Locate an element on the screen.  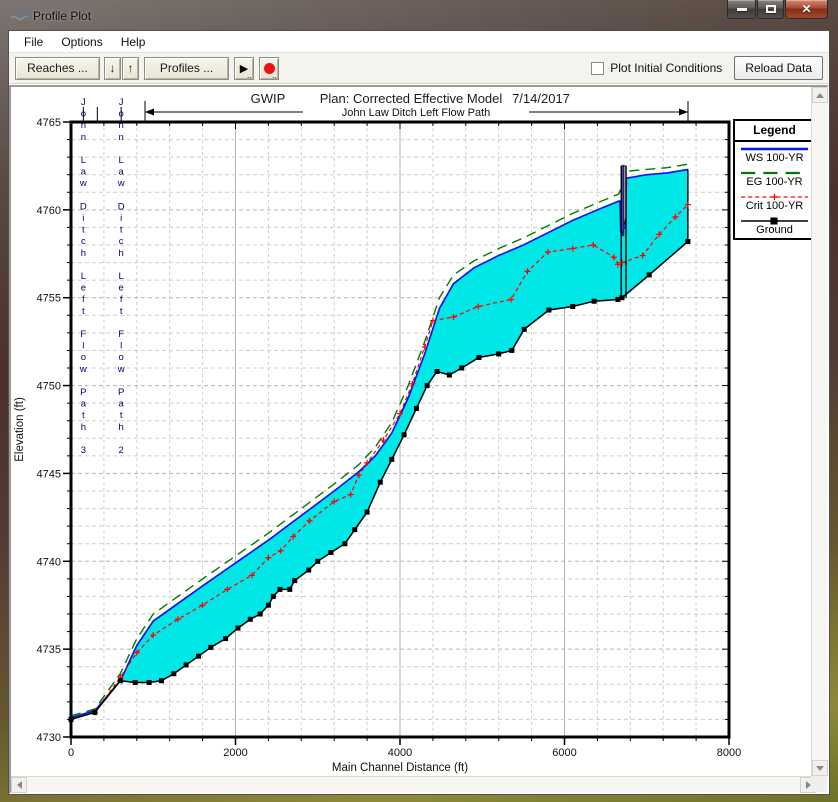
ws-line-sample is located at coordinates (774, 149).